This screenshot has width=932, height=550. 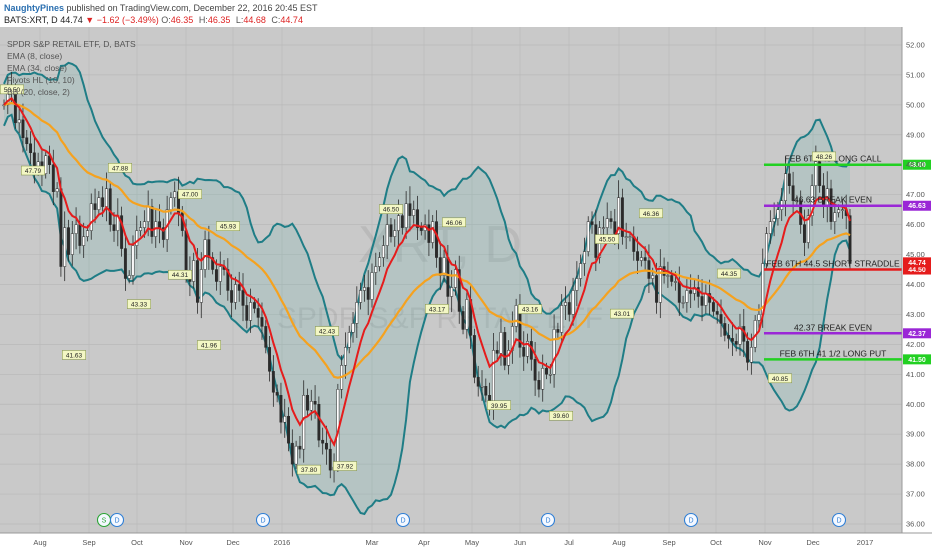 What do you see at coordinates (38, 92) in the screenshot?
I see `indicator-legend-bb: BB (20, close, 2)` at bounding box center [38, 92].